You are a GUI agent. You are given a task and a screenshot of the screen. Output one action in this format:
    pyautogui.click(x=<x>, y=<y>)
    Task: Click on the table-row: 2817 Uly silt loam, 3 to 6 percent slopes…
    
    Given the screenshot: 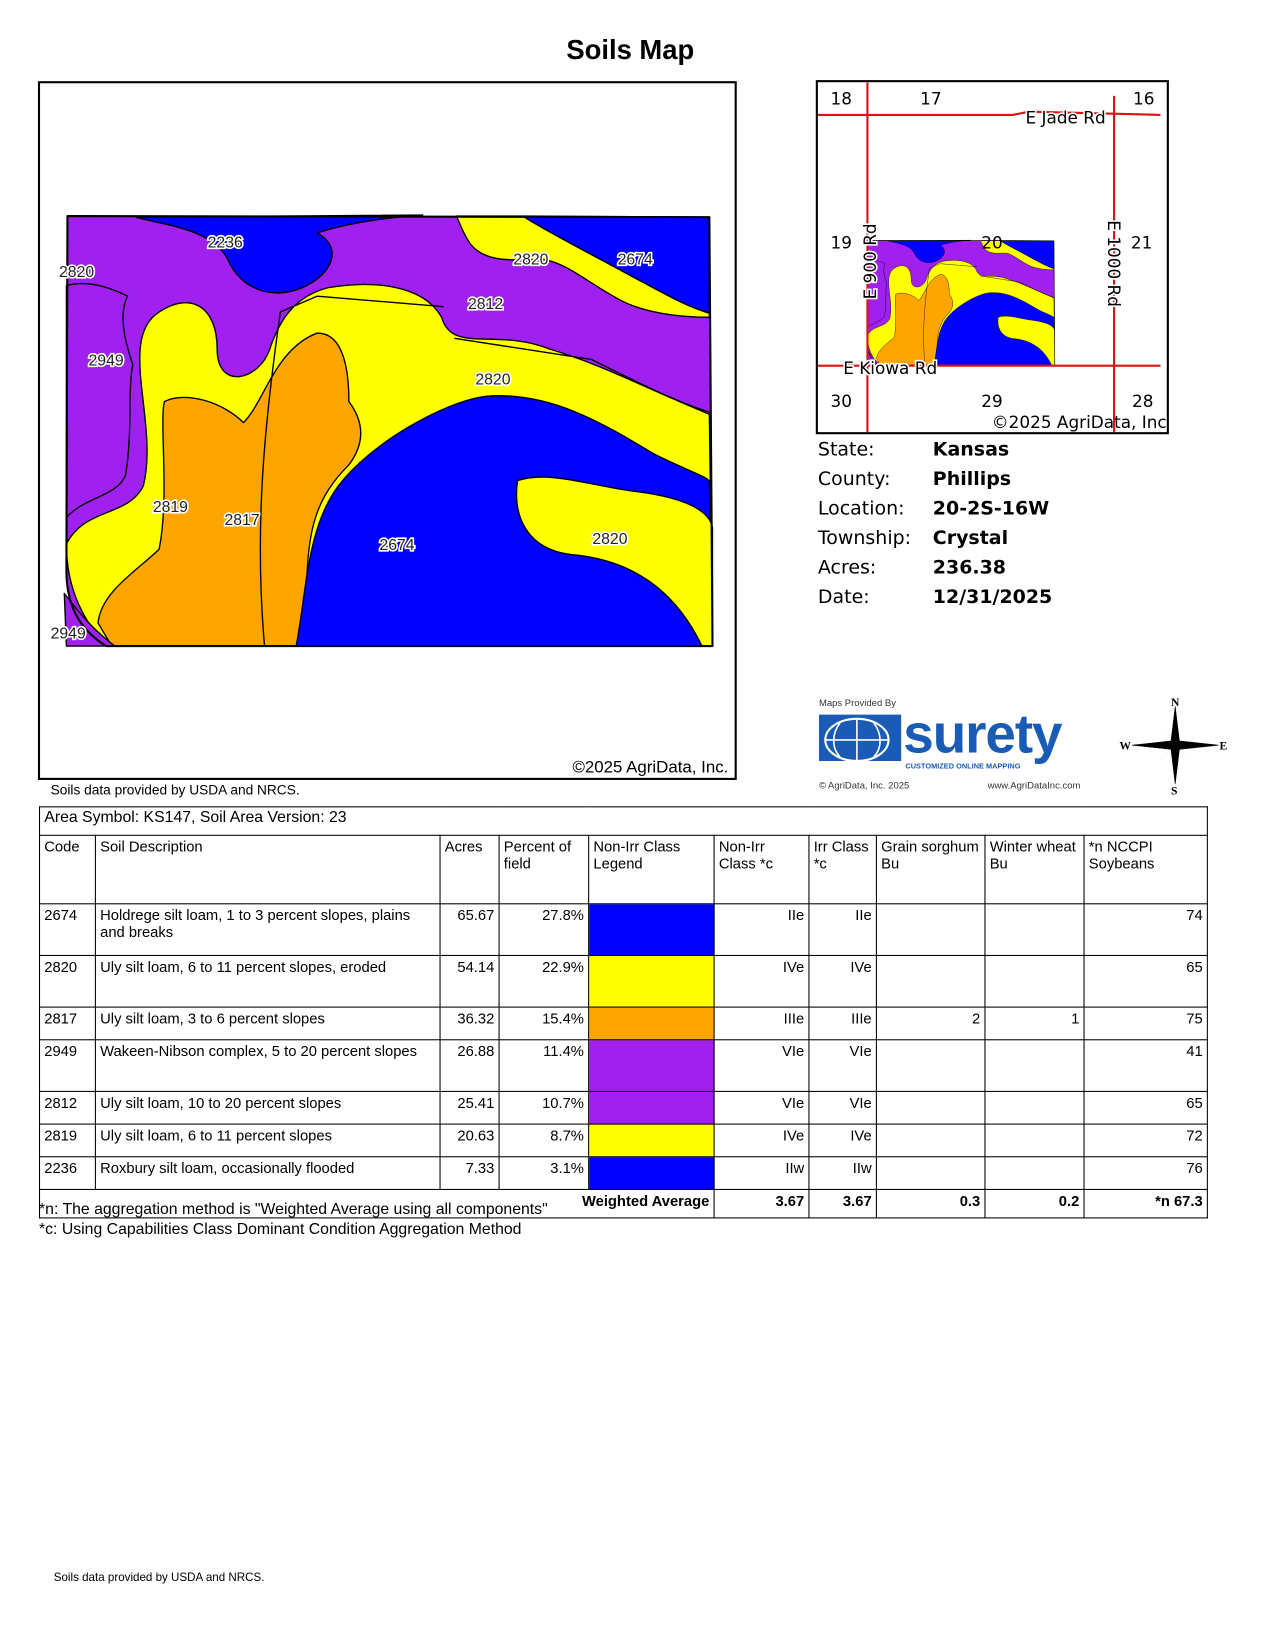 What is the action you would take?
    pyautogui.click(x=623, y=1023)
    